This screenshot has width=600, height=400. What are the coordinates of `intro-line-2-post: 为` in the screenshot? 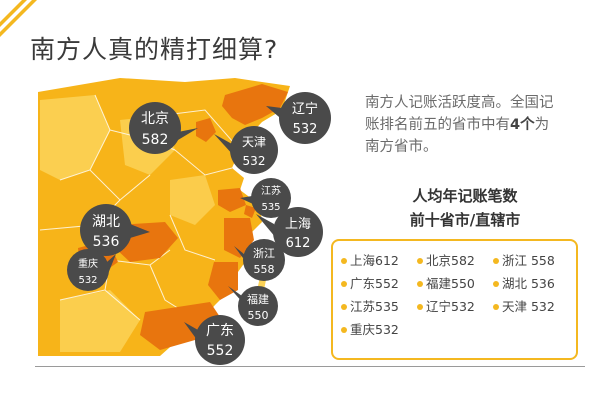 It's located at (542, 125).